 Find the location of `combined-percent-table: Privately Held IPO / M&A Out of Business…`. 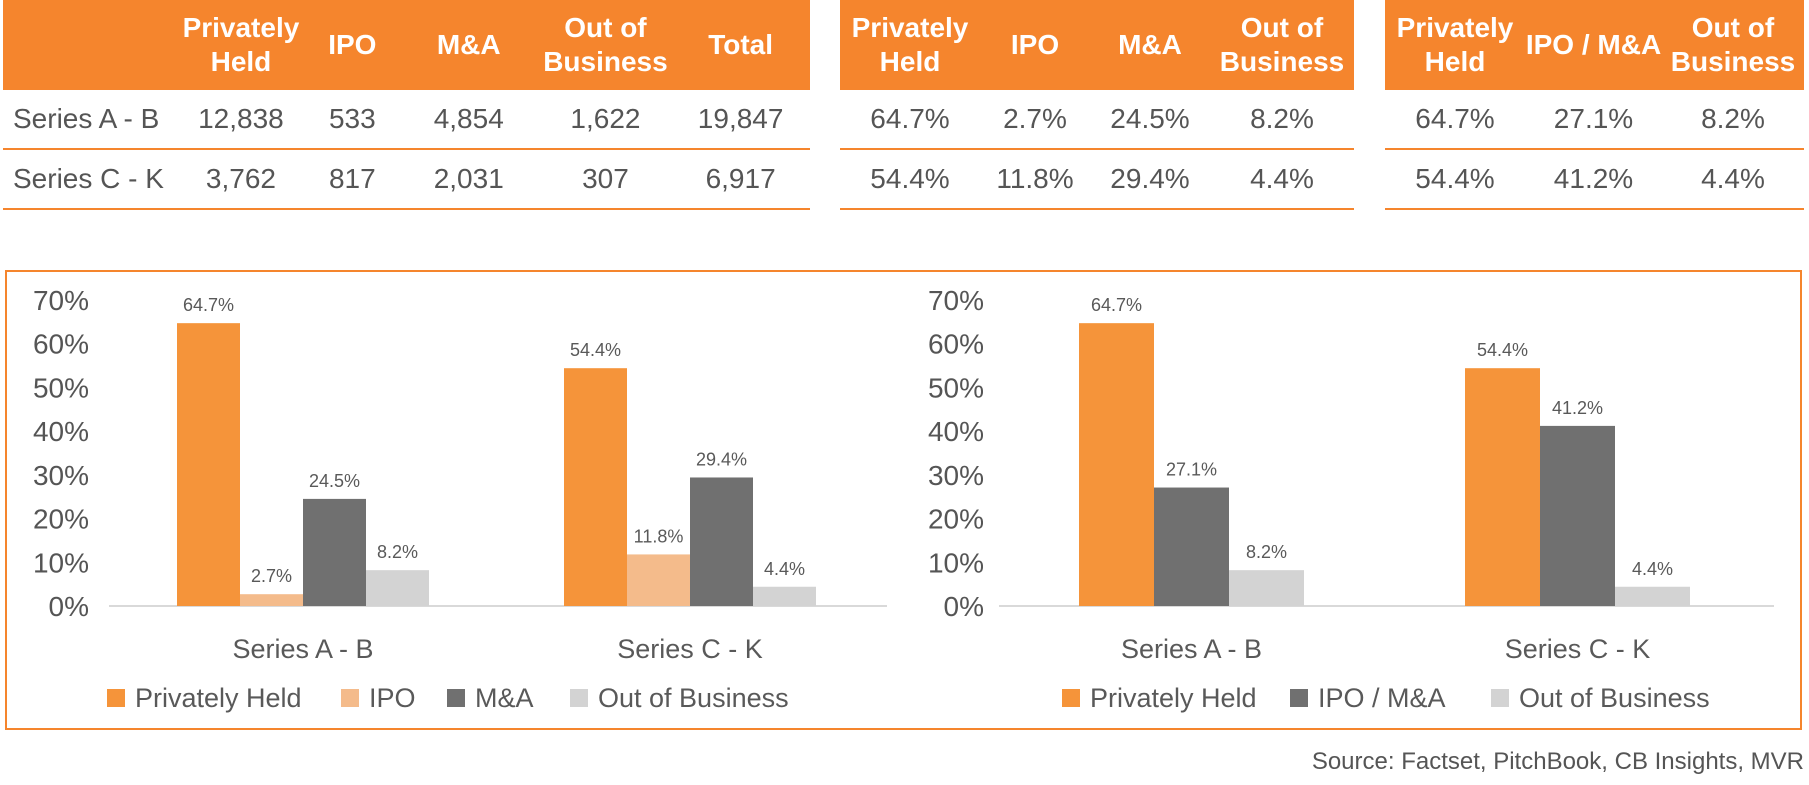

combined-percent-table: Privately Held IPO / M&A Out of Business… is located at coordinates (1594, 105).